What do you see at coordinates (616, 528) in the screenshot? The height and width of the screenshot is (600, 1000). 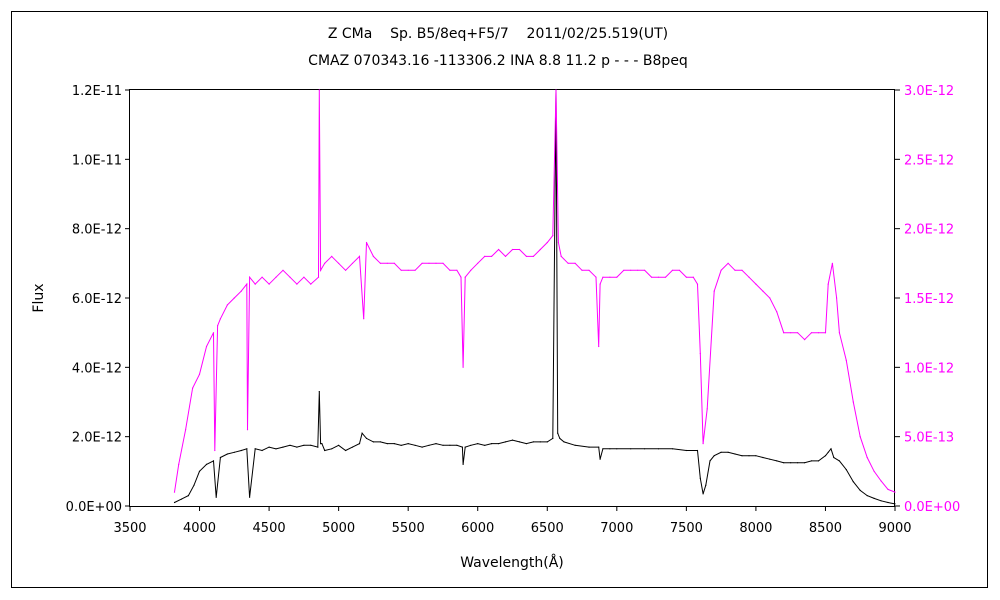 I see `x-tick-label: 7000` at bounding box center [616, 528].